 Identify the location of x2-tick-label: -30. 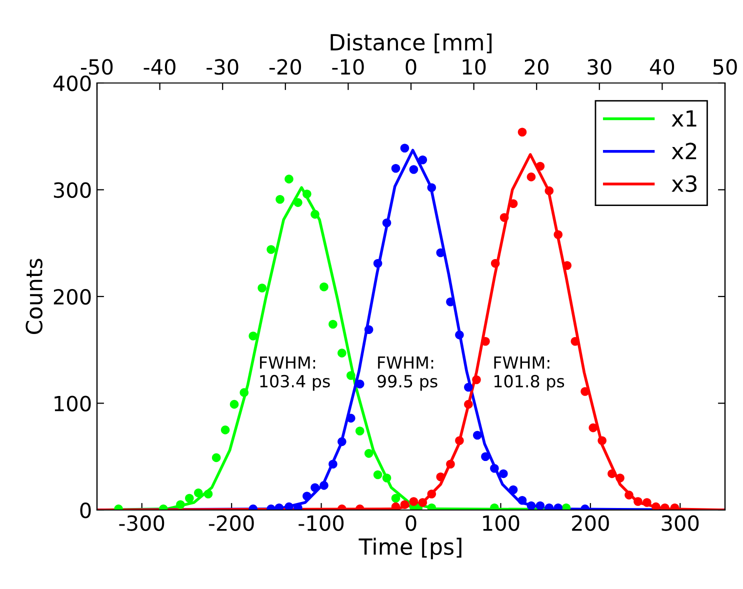
(222, 67).